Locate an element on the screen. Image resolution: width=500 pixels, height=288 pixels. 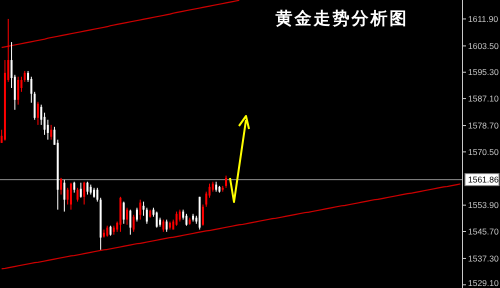
y-tick-label: 1611.90 is located at coordinates (483, 19).